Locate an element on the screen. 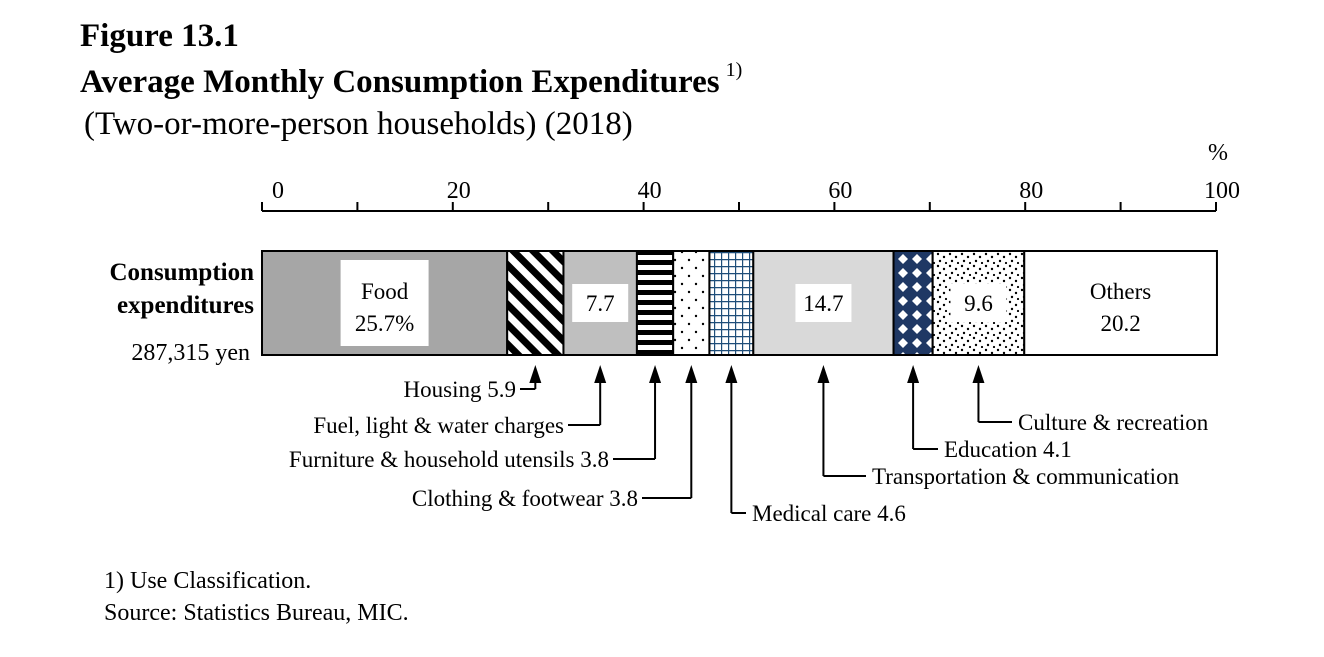 The height and width of the screenshot is (657, 1324). callout-label-education: Education 4.1 is located at coordinates (1008, 449).